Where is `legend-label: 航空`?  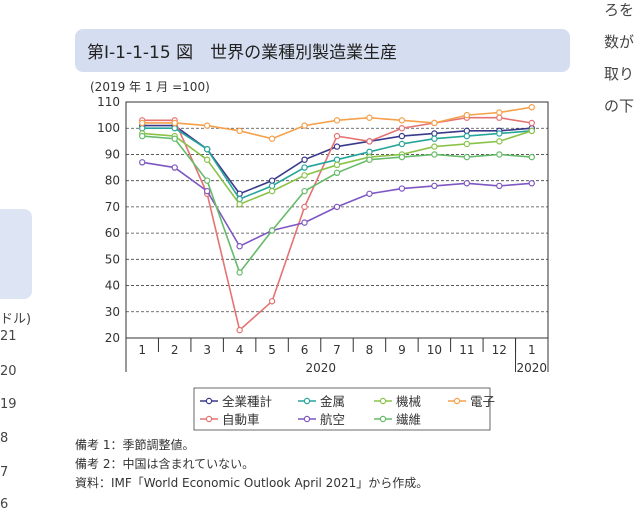 legend-label: 航空 is located at coordinates (332, 419).